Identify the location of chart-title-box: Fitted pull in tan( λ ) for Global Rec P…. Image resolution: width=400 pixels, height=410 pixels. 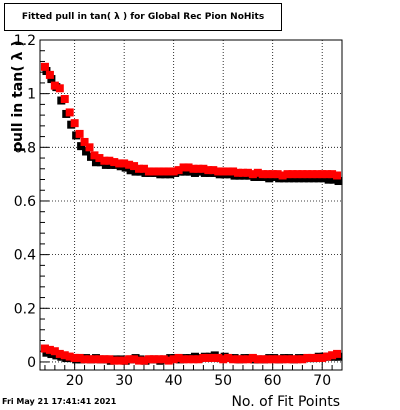
(143, 17).